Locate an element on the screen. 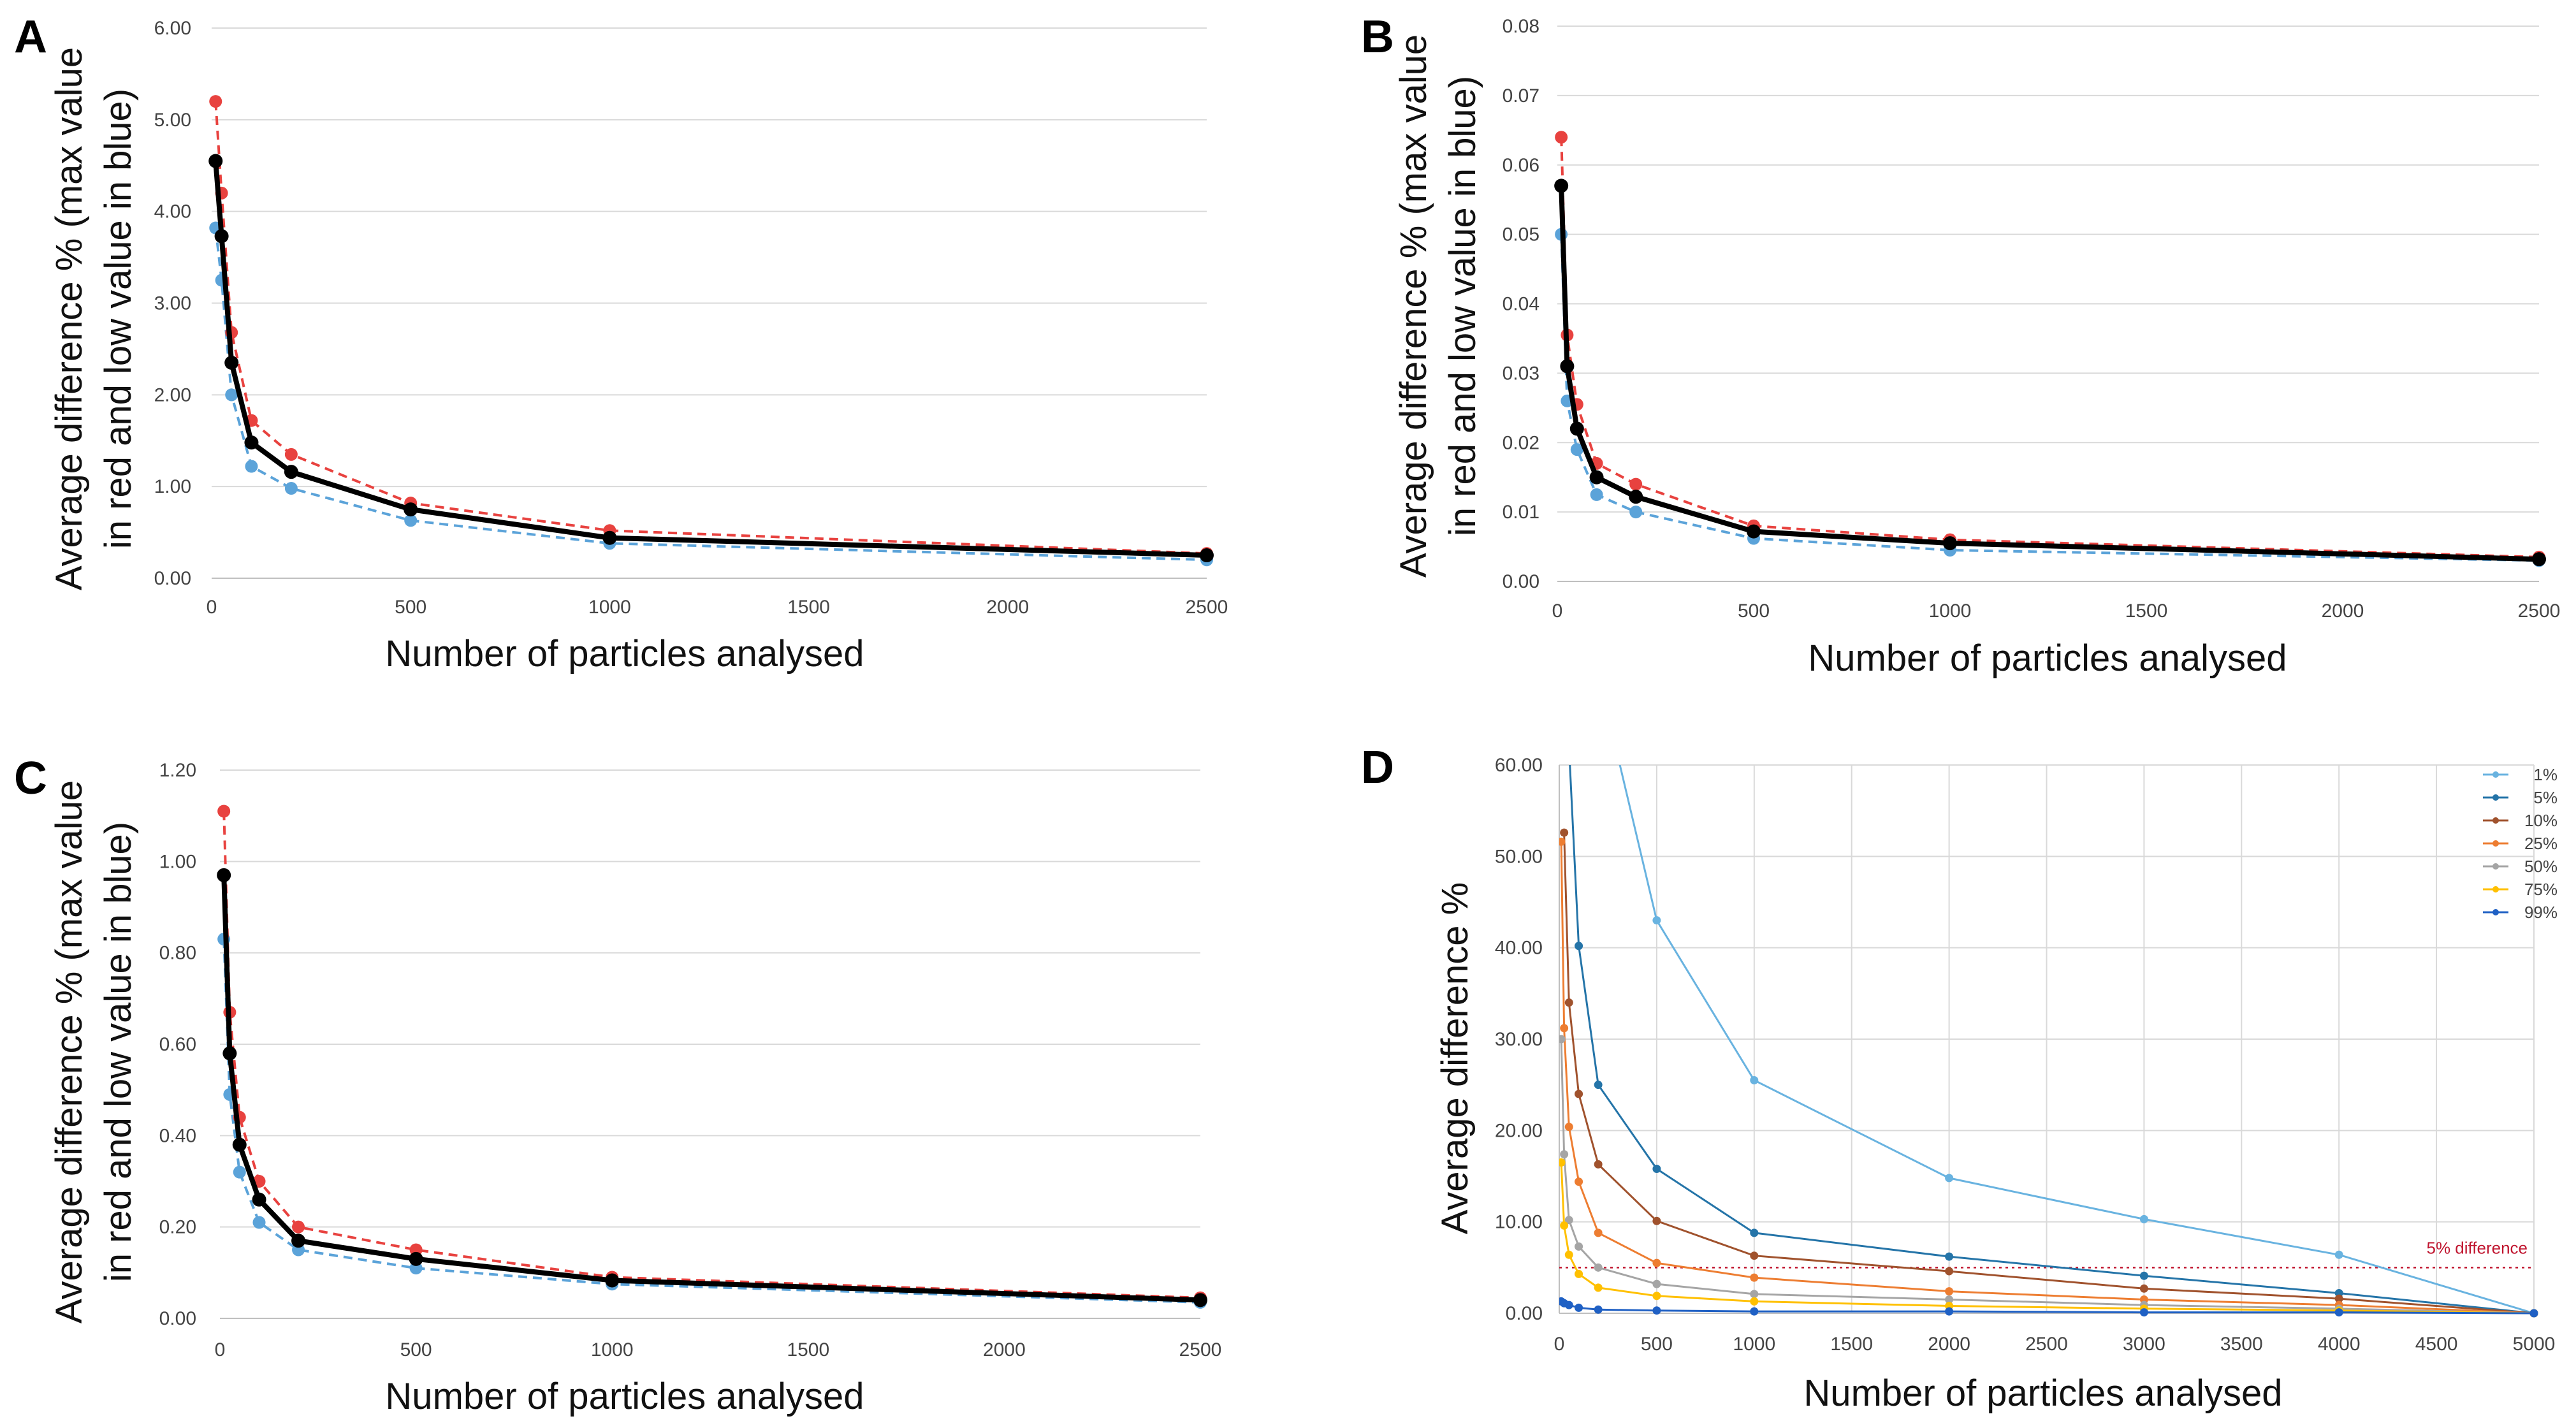 This screenshot has height=1428, width=2576. panel-b-y-tick-label: 0.08 is located at coordinates (1521, 26).